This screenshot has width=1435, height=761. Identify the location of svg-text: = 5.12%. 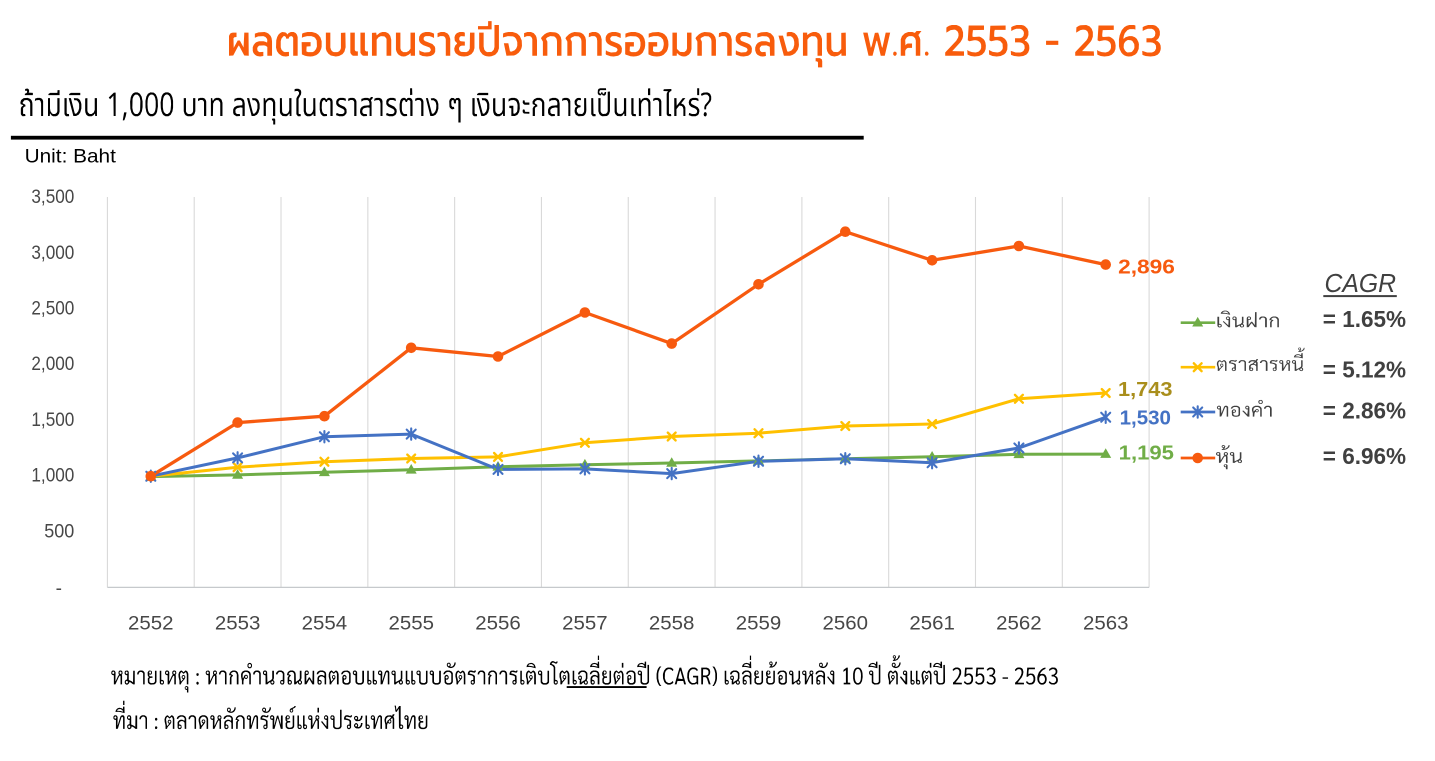
(1364, 370).